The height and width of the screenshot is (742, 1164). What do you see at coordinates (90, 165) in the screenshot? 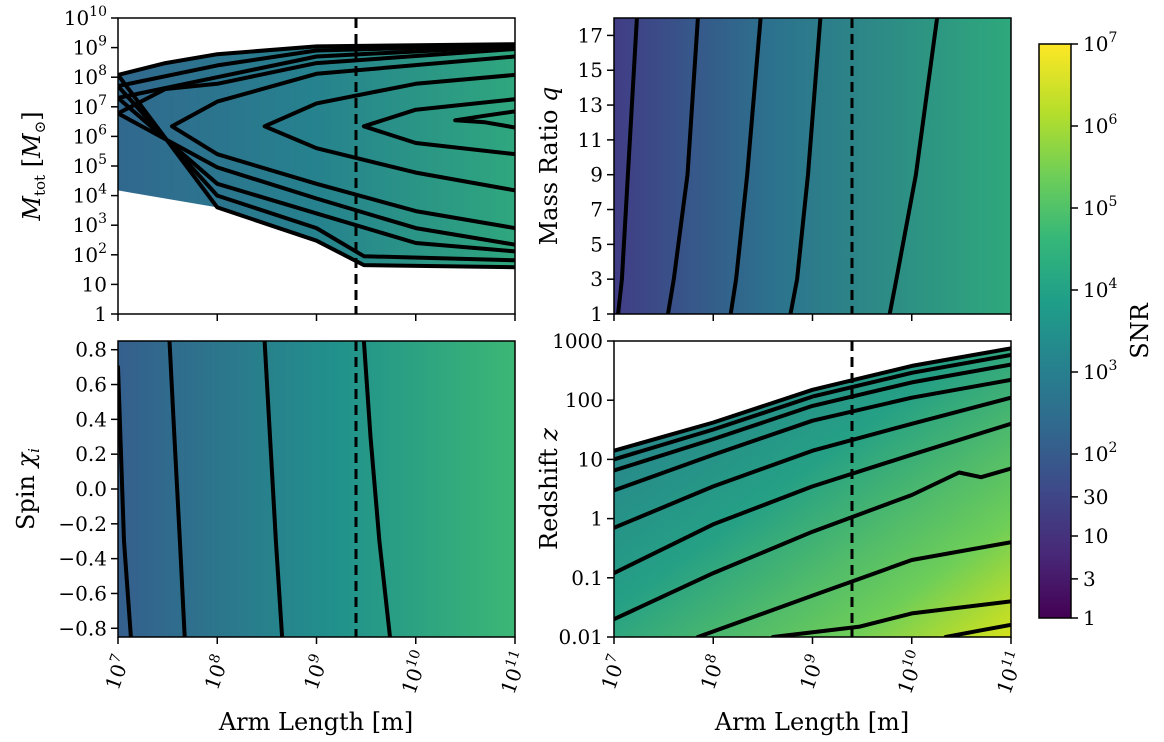
I see `y-tick-label: 10⁵` at bounding box center [90, 165].